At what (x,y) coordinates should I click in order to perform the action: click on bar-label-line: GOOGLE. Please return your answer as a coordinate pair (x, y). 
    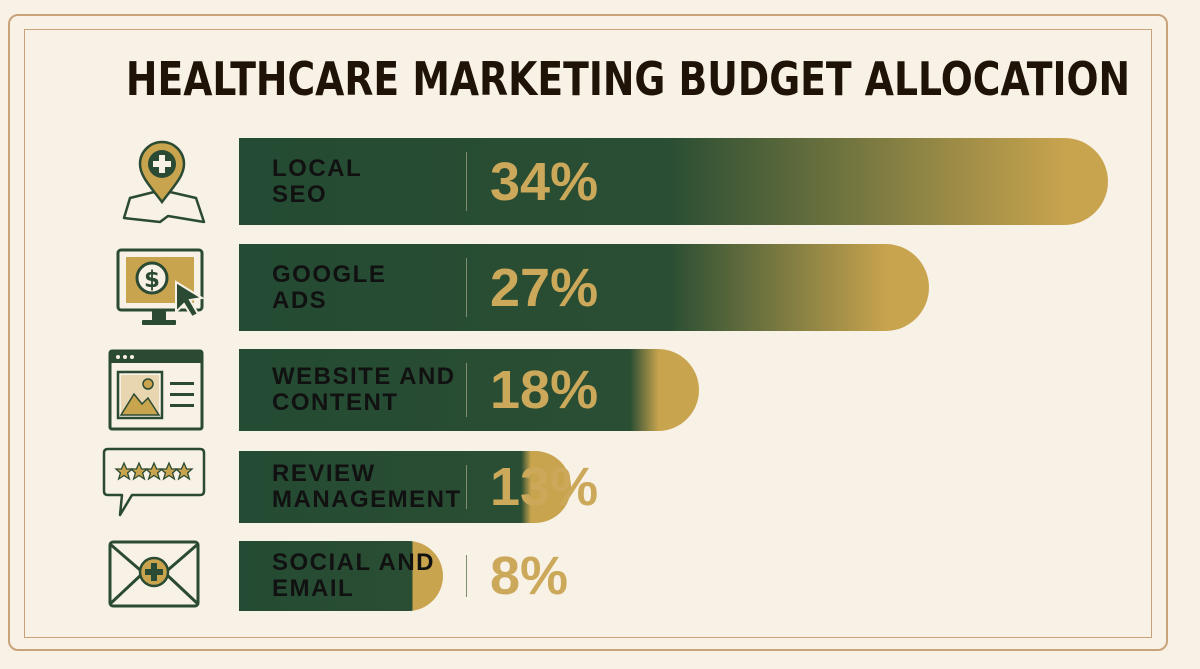
    Looking at the image, I should click on (329, 274).